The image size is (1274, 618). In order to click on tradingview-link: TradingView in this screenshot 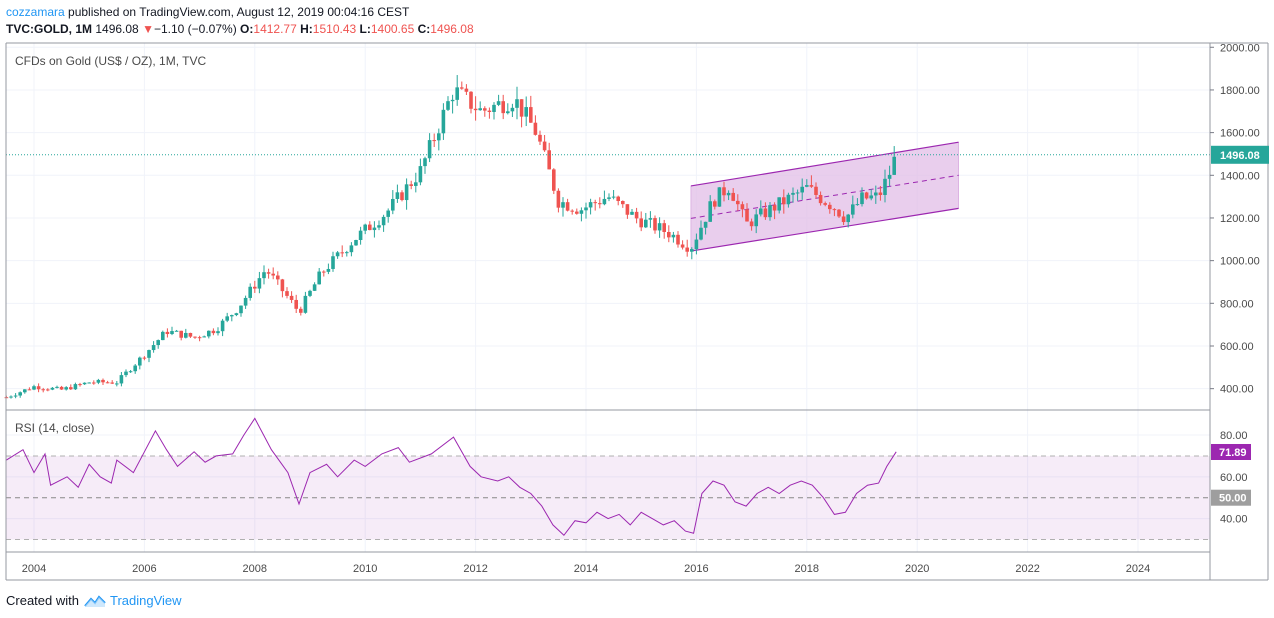, I will do `click(145, 600)`.